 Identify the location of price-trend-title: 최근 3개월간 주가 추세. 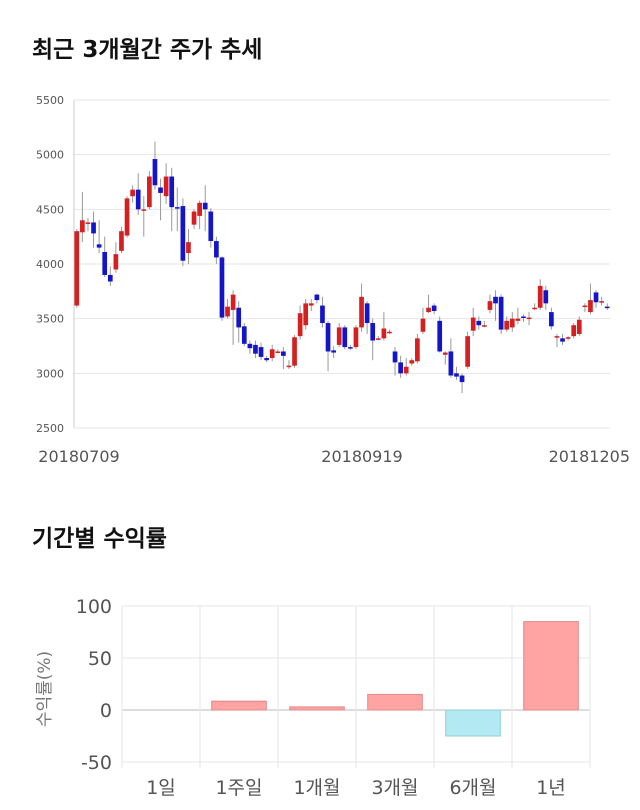
(147, 50).